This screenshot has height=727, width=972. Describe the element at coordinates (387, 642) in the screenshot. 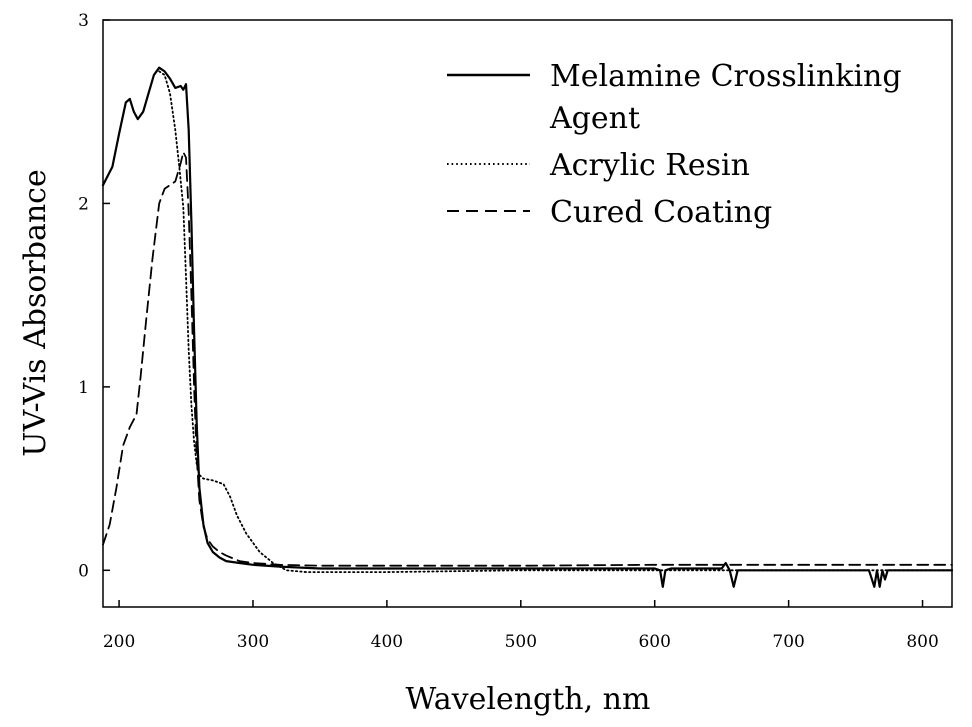

I see `x-tick-label-400: 400` at that location.